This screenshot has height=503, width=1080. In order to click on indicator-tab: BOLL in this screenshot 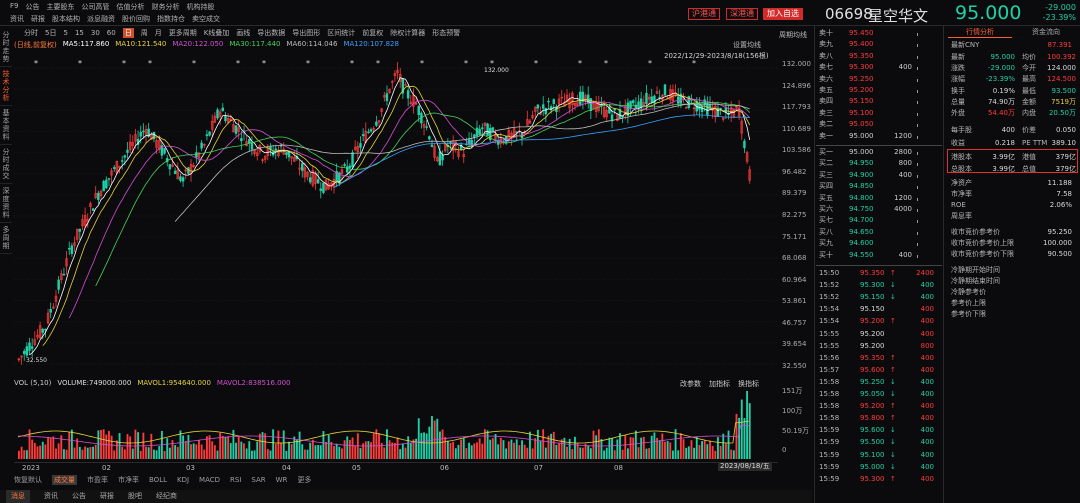, I will do `click(158, 480)`.